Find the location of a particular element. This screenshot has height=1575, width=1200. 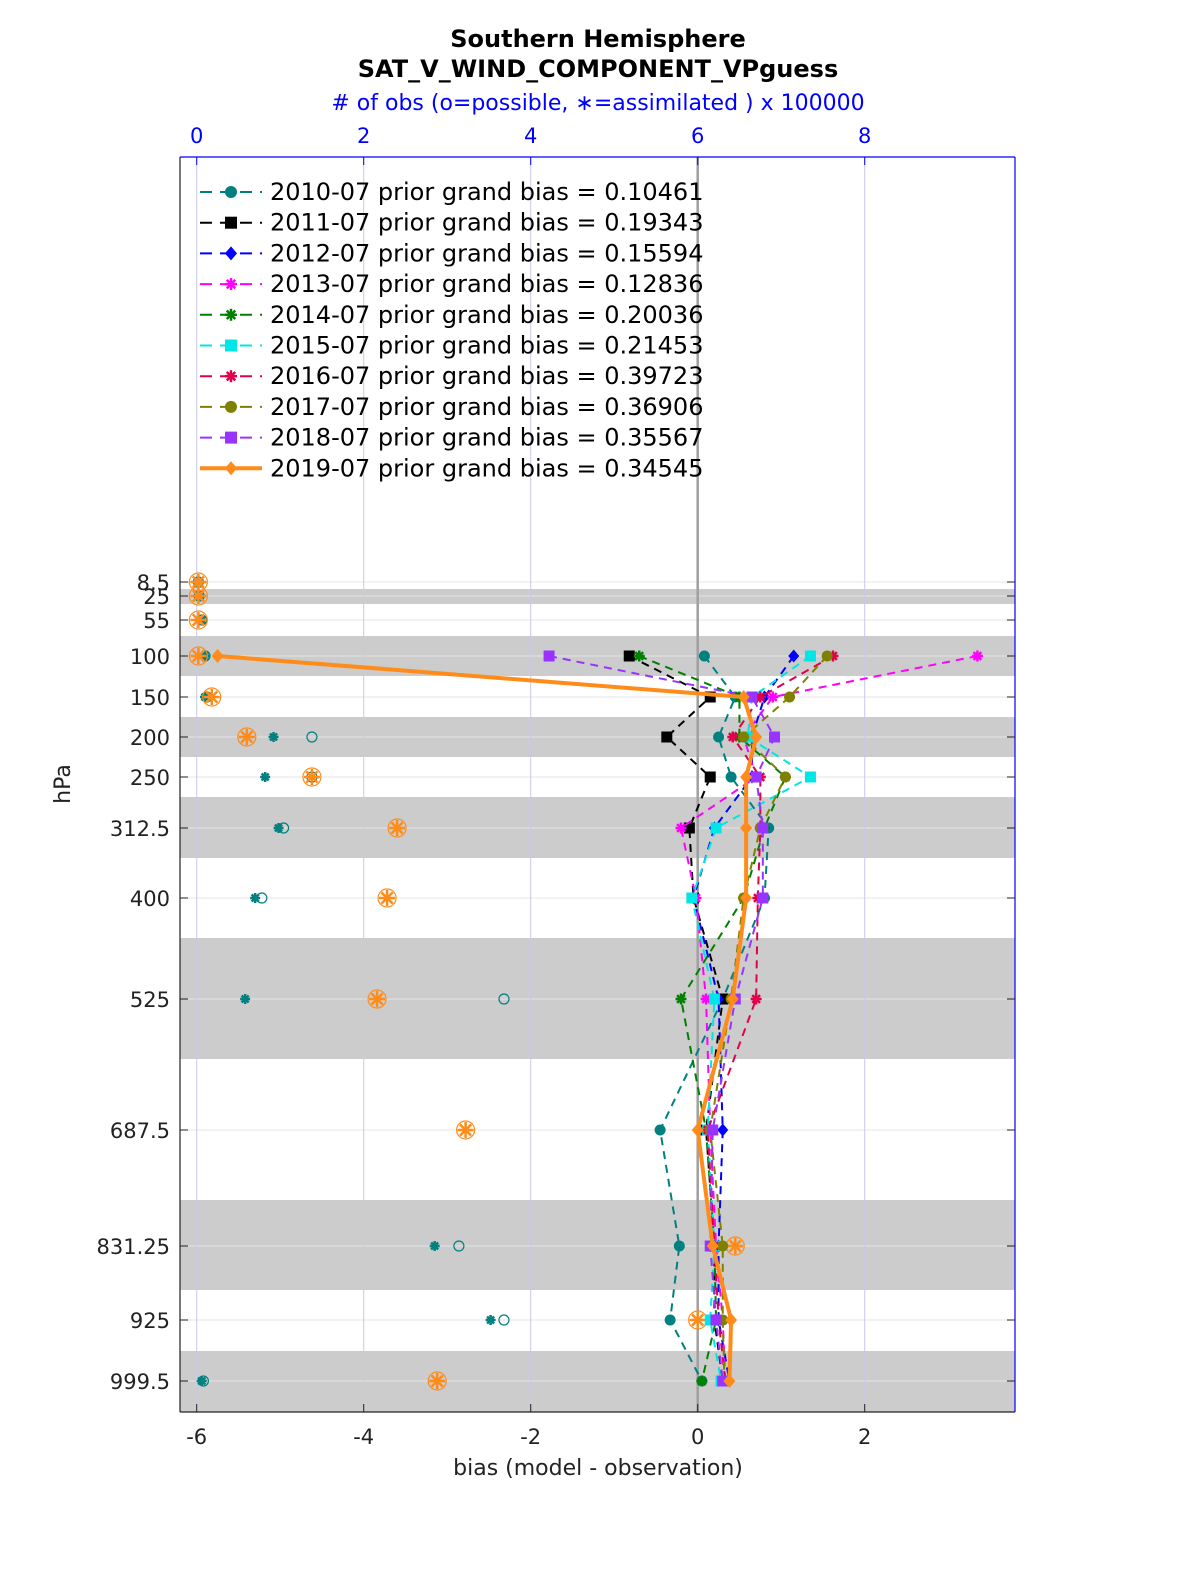

x-axis-label: bias (model - observation) is located at coordinates (598, 1468).